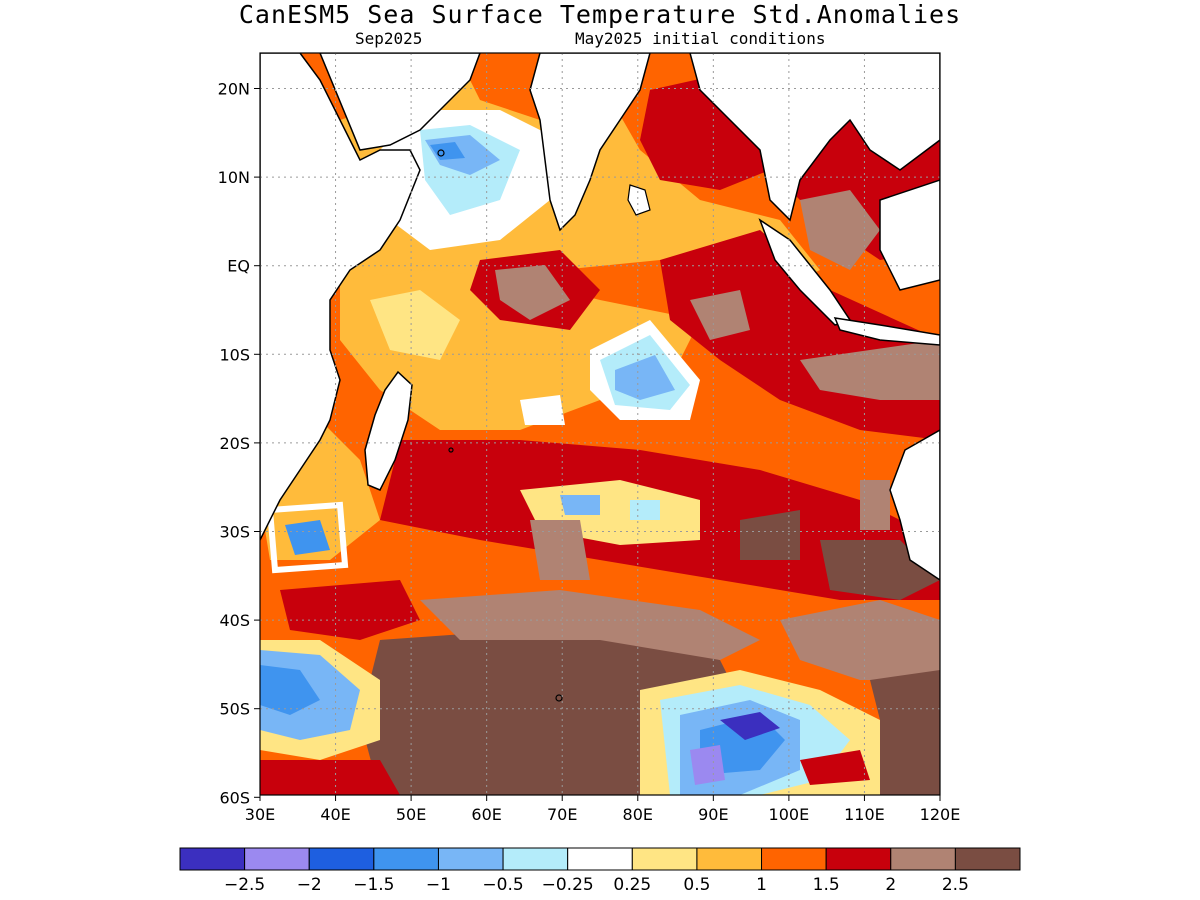 Image resolution: width=1200 pixels, height=900 pixels. Describe the element at coordinates (789, 814) in the screenshot. I see `lon-label: 100E` at that location.